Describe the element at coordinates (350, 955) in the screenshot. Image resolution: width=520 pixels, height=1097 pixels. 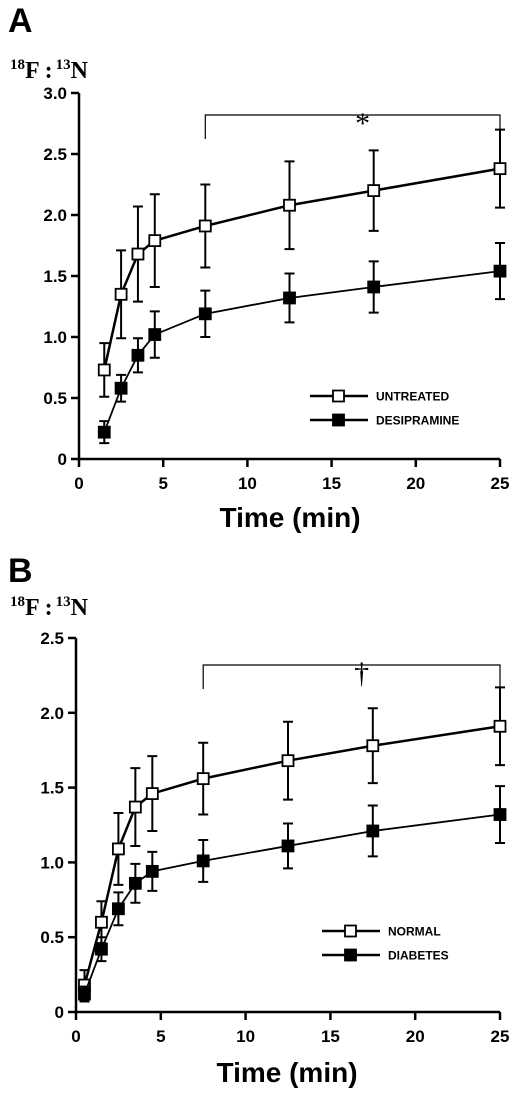
I see `legend-marker-diabetes` at that location.